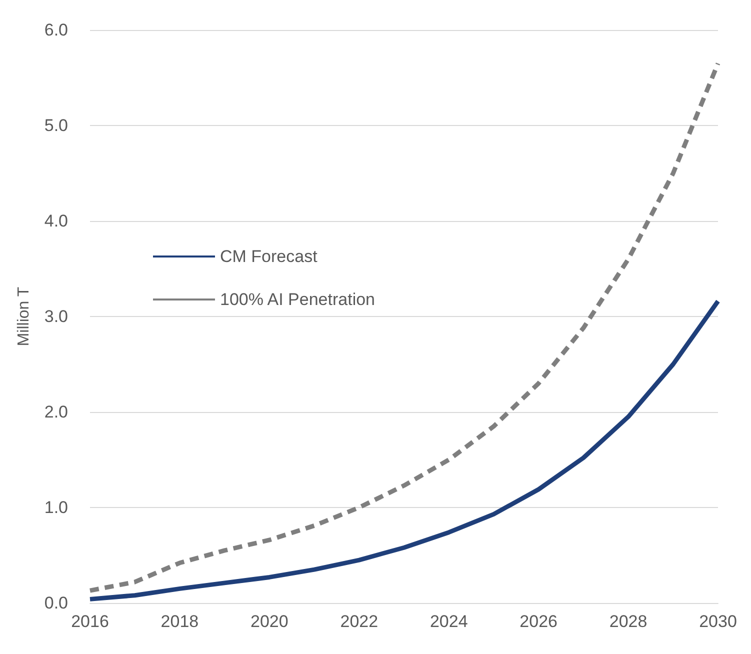  Describe the element at coordinates (56, 30) in the screenshot. I see `y-tick-label: 6.0` at that location.